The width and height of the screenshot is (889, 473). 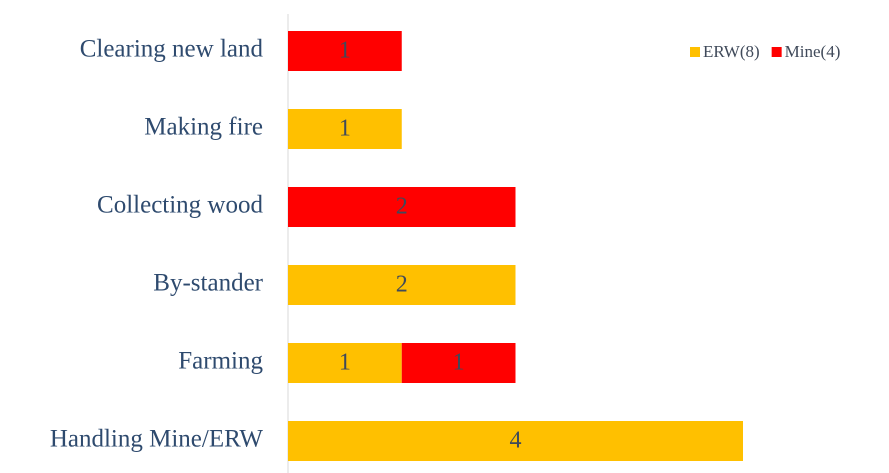 I want to click on data-label: 4, so click(x=516, y=441).